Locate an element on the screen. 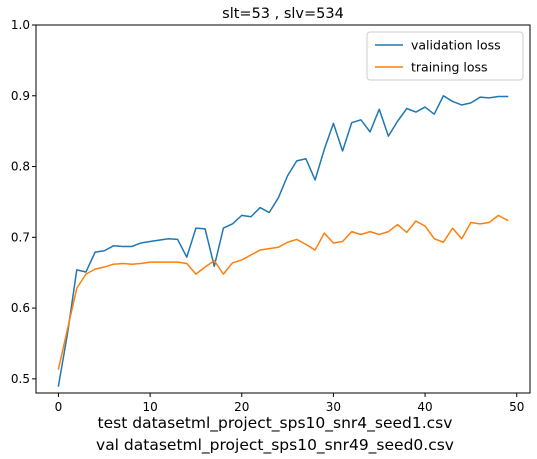 This screenshot has height=459, width=537. y-tick-label: 1.0 is located at coordinates (20, 25).